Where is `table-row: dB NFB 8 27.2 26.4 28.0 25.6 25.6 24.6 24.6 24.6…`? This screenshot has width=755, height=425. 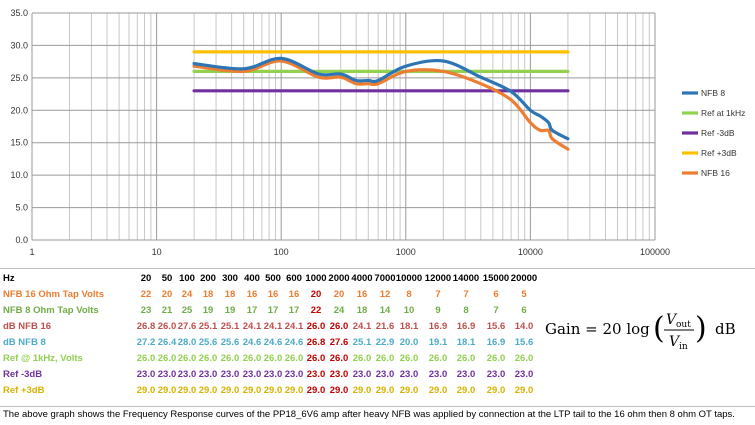
table-row: dB NFB 8 27.2 26.4 28.0 25.6 25.6 24.6 24.6 24.6… is located at coordinates (377, 343).